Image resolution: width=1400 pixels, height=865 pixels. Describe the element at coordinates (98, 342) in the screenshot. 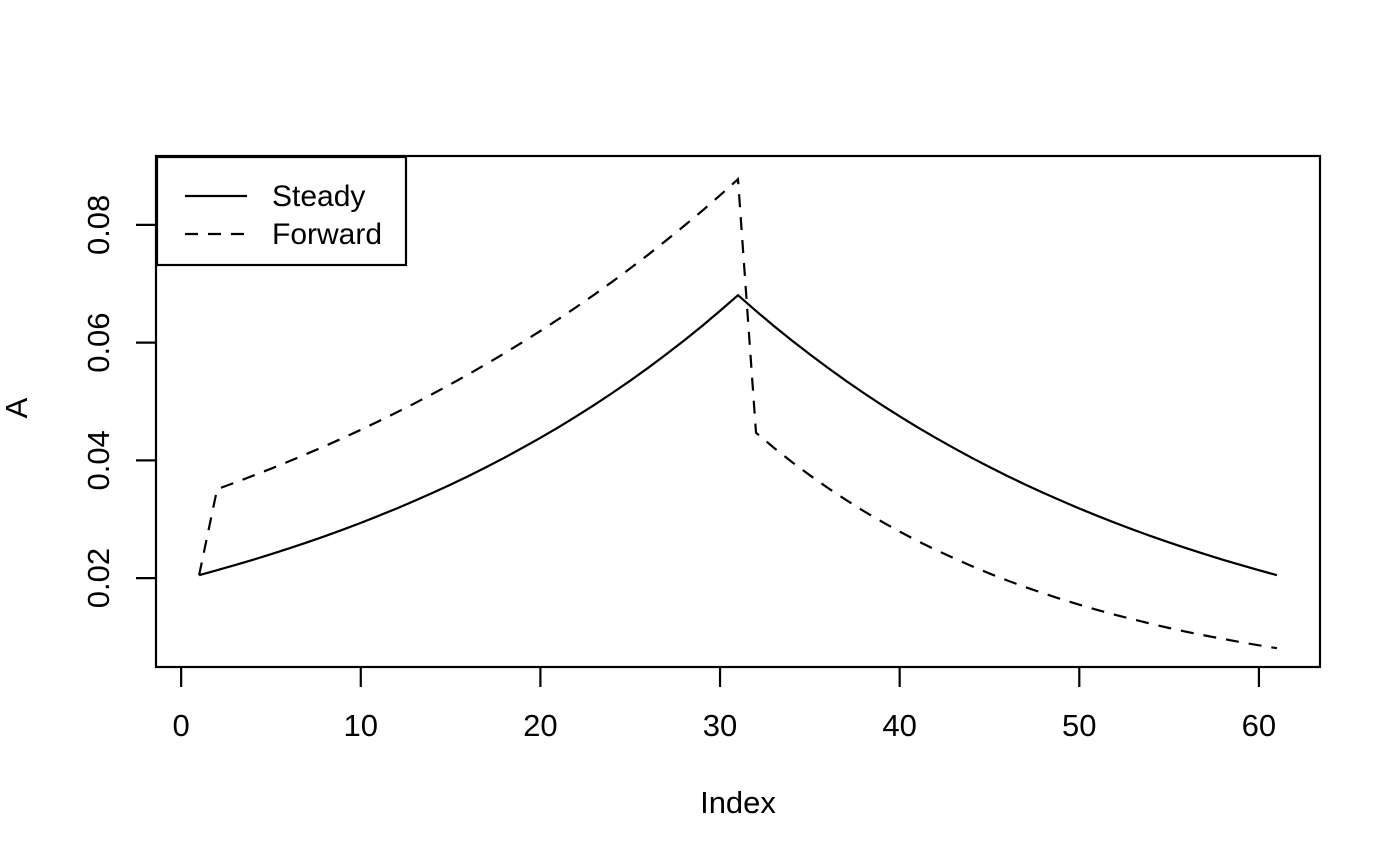

I see `y-tick-label: 0.06` at that location.